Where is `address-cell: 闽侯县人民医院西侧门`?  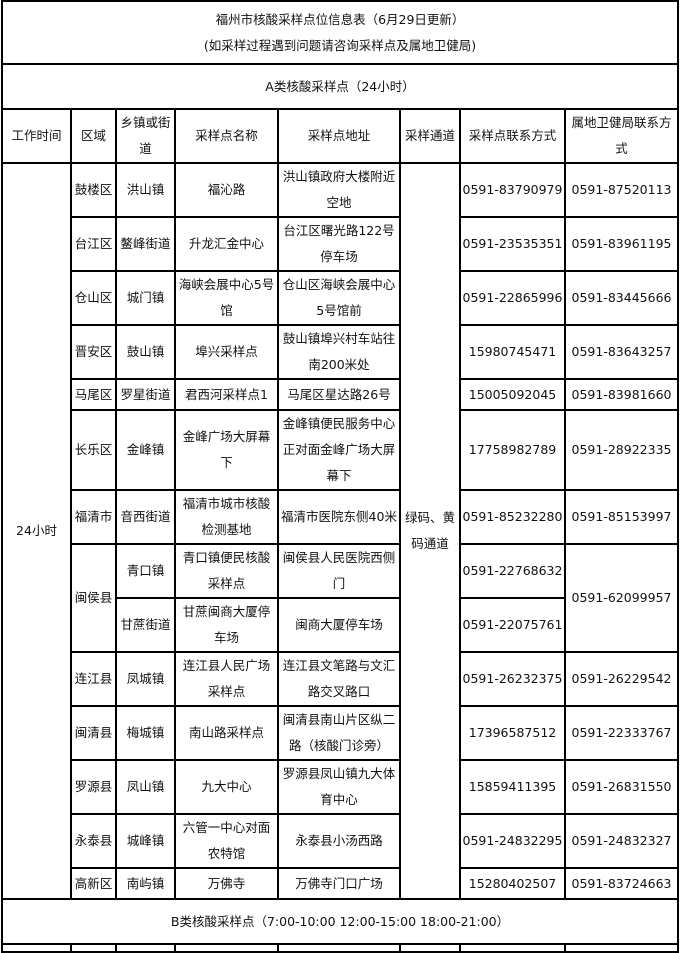
address-cell: 闽侯县人民医院西侧门 is located at coordinates (339, 571).